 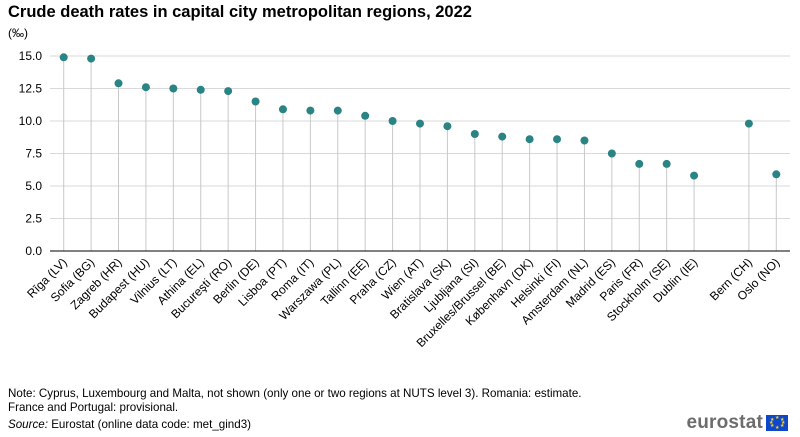 What do you see at coordinates (777, 423) in the screenshot?
I see `eu-flag-icon: ★ ★ ★ ★ ★ ★ ★ ★` at bounding box center [777, 423].